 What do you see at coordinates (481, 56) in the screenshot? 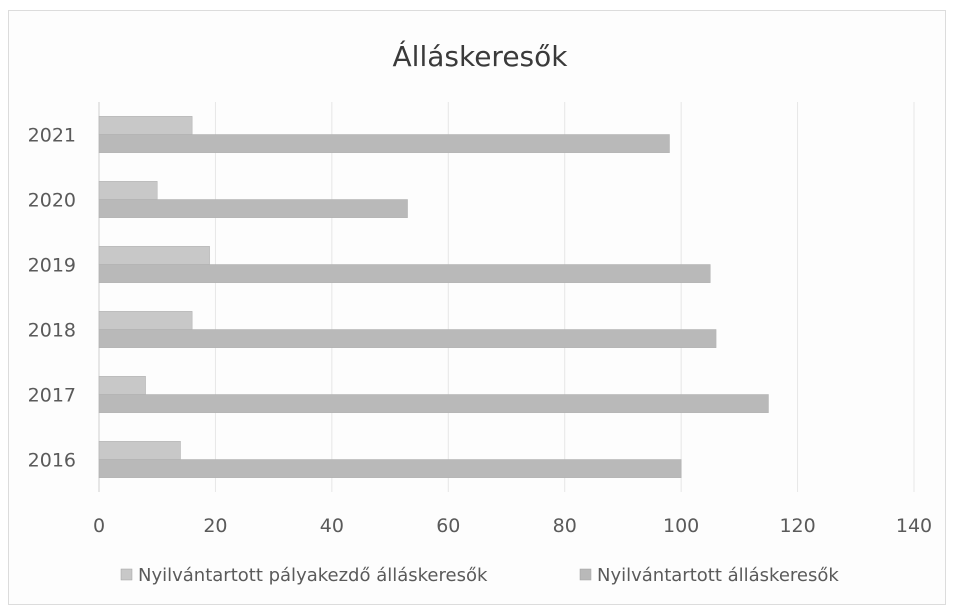
I see `chart-title: Álláskeresők` at bounding box center [481, 56].